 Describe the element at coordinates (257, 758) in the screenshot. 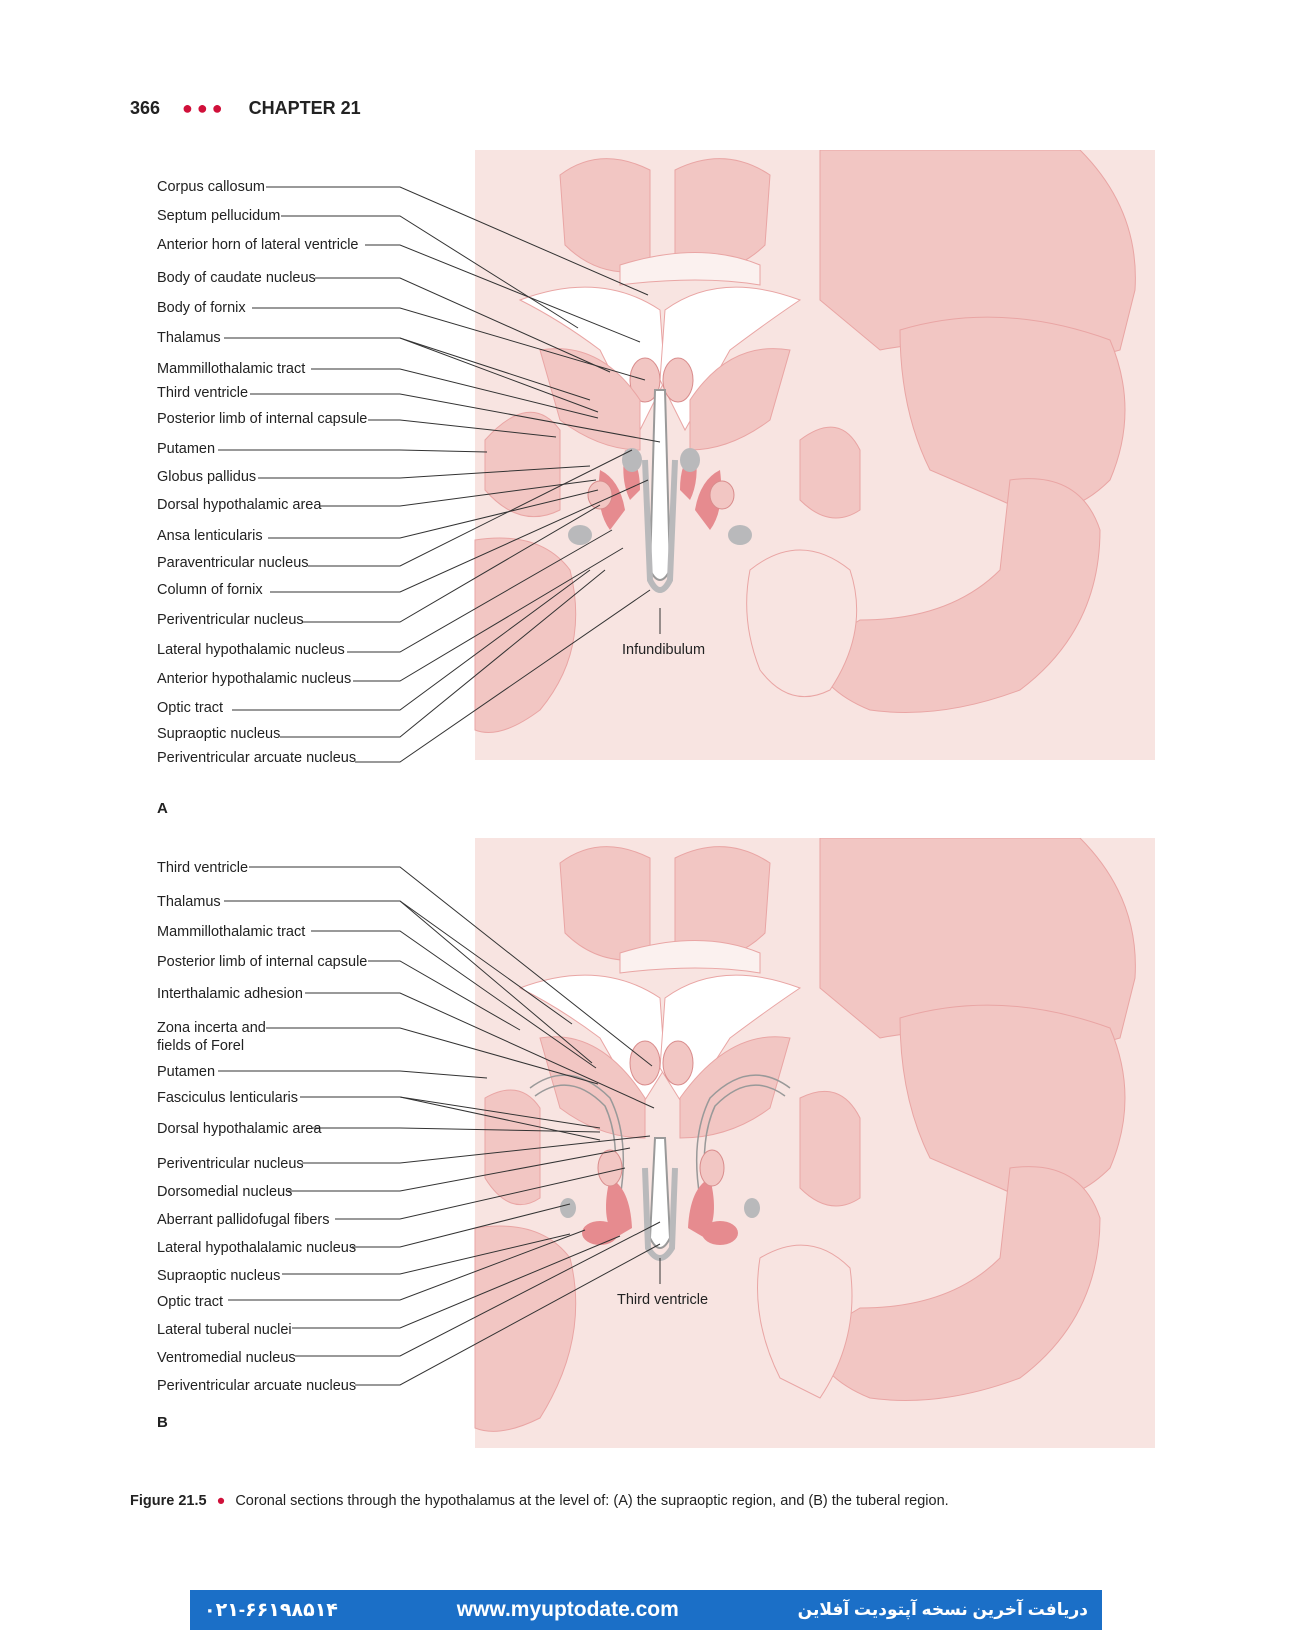

I see `figure-a-label: Periventricular arcuate nucleus` at that location.